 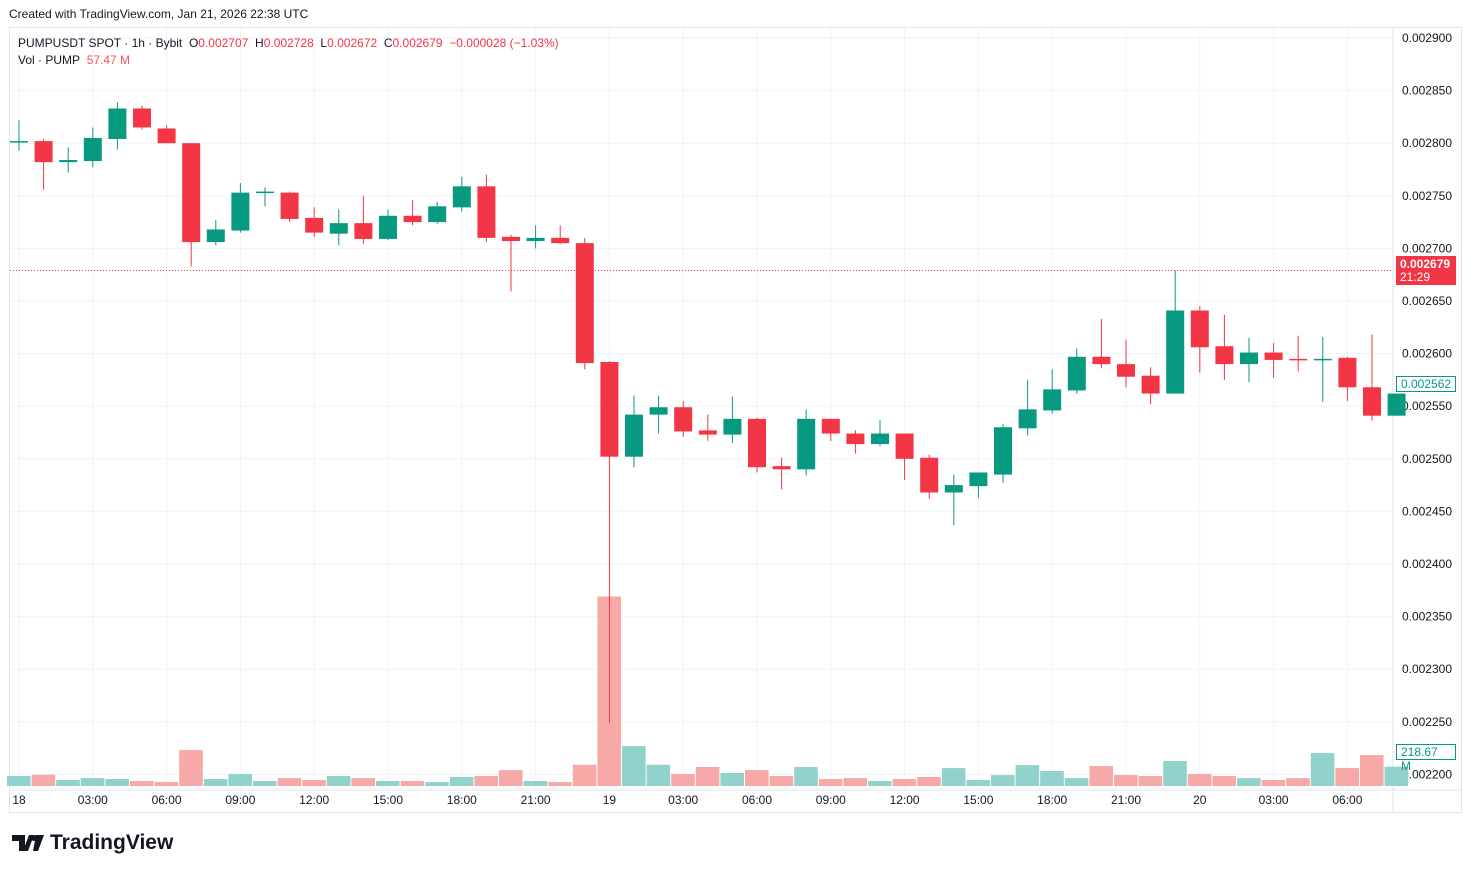 What do you see at coordinates (1425, 264) in the screenshot?
I see `last-price-value: 0.002679` at bounding box center [1425, 264].